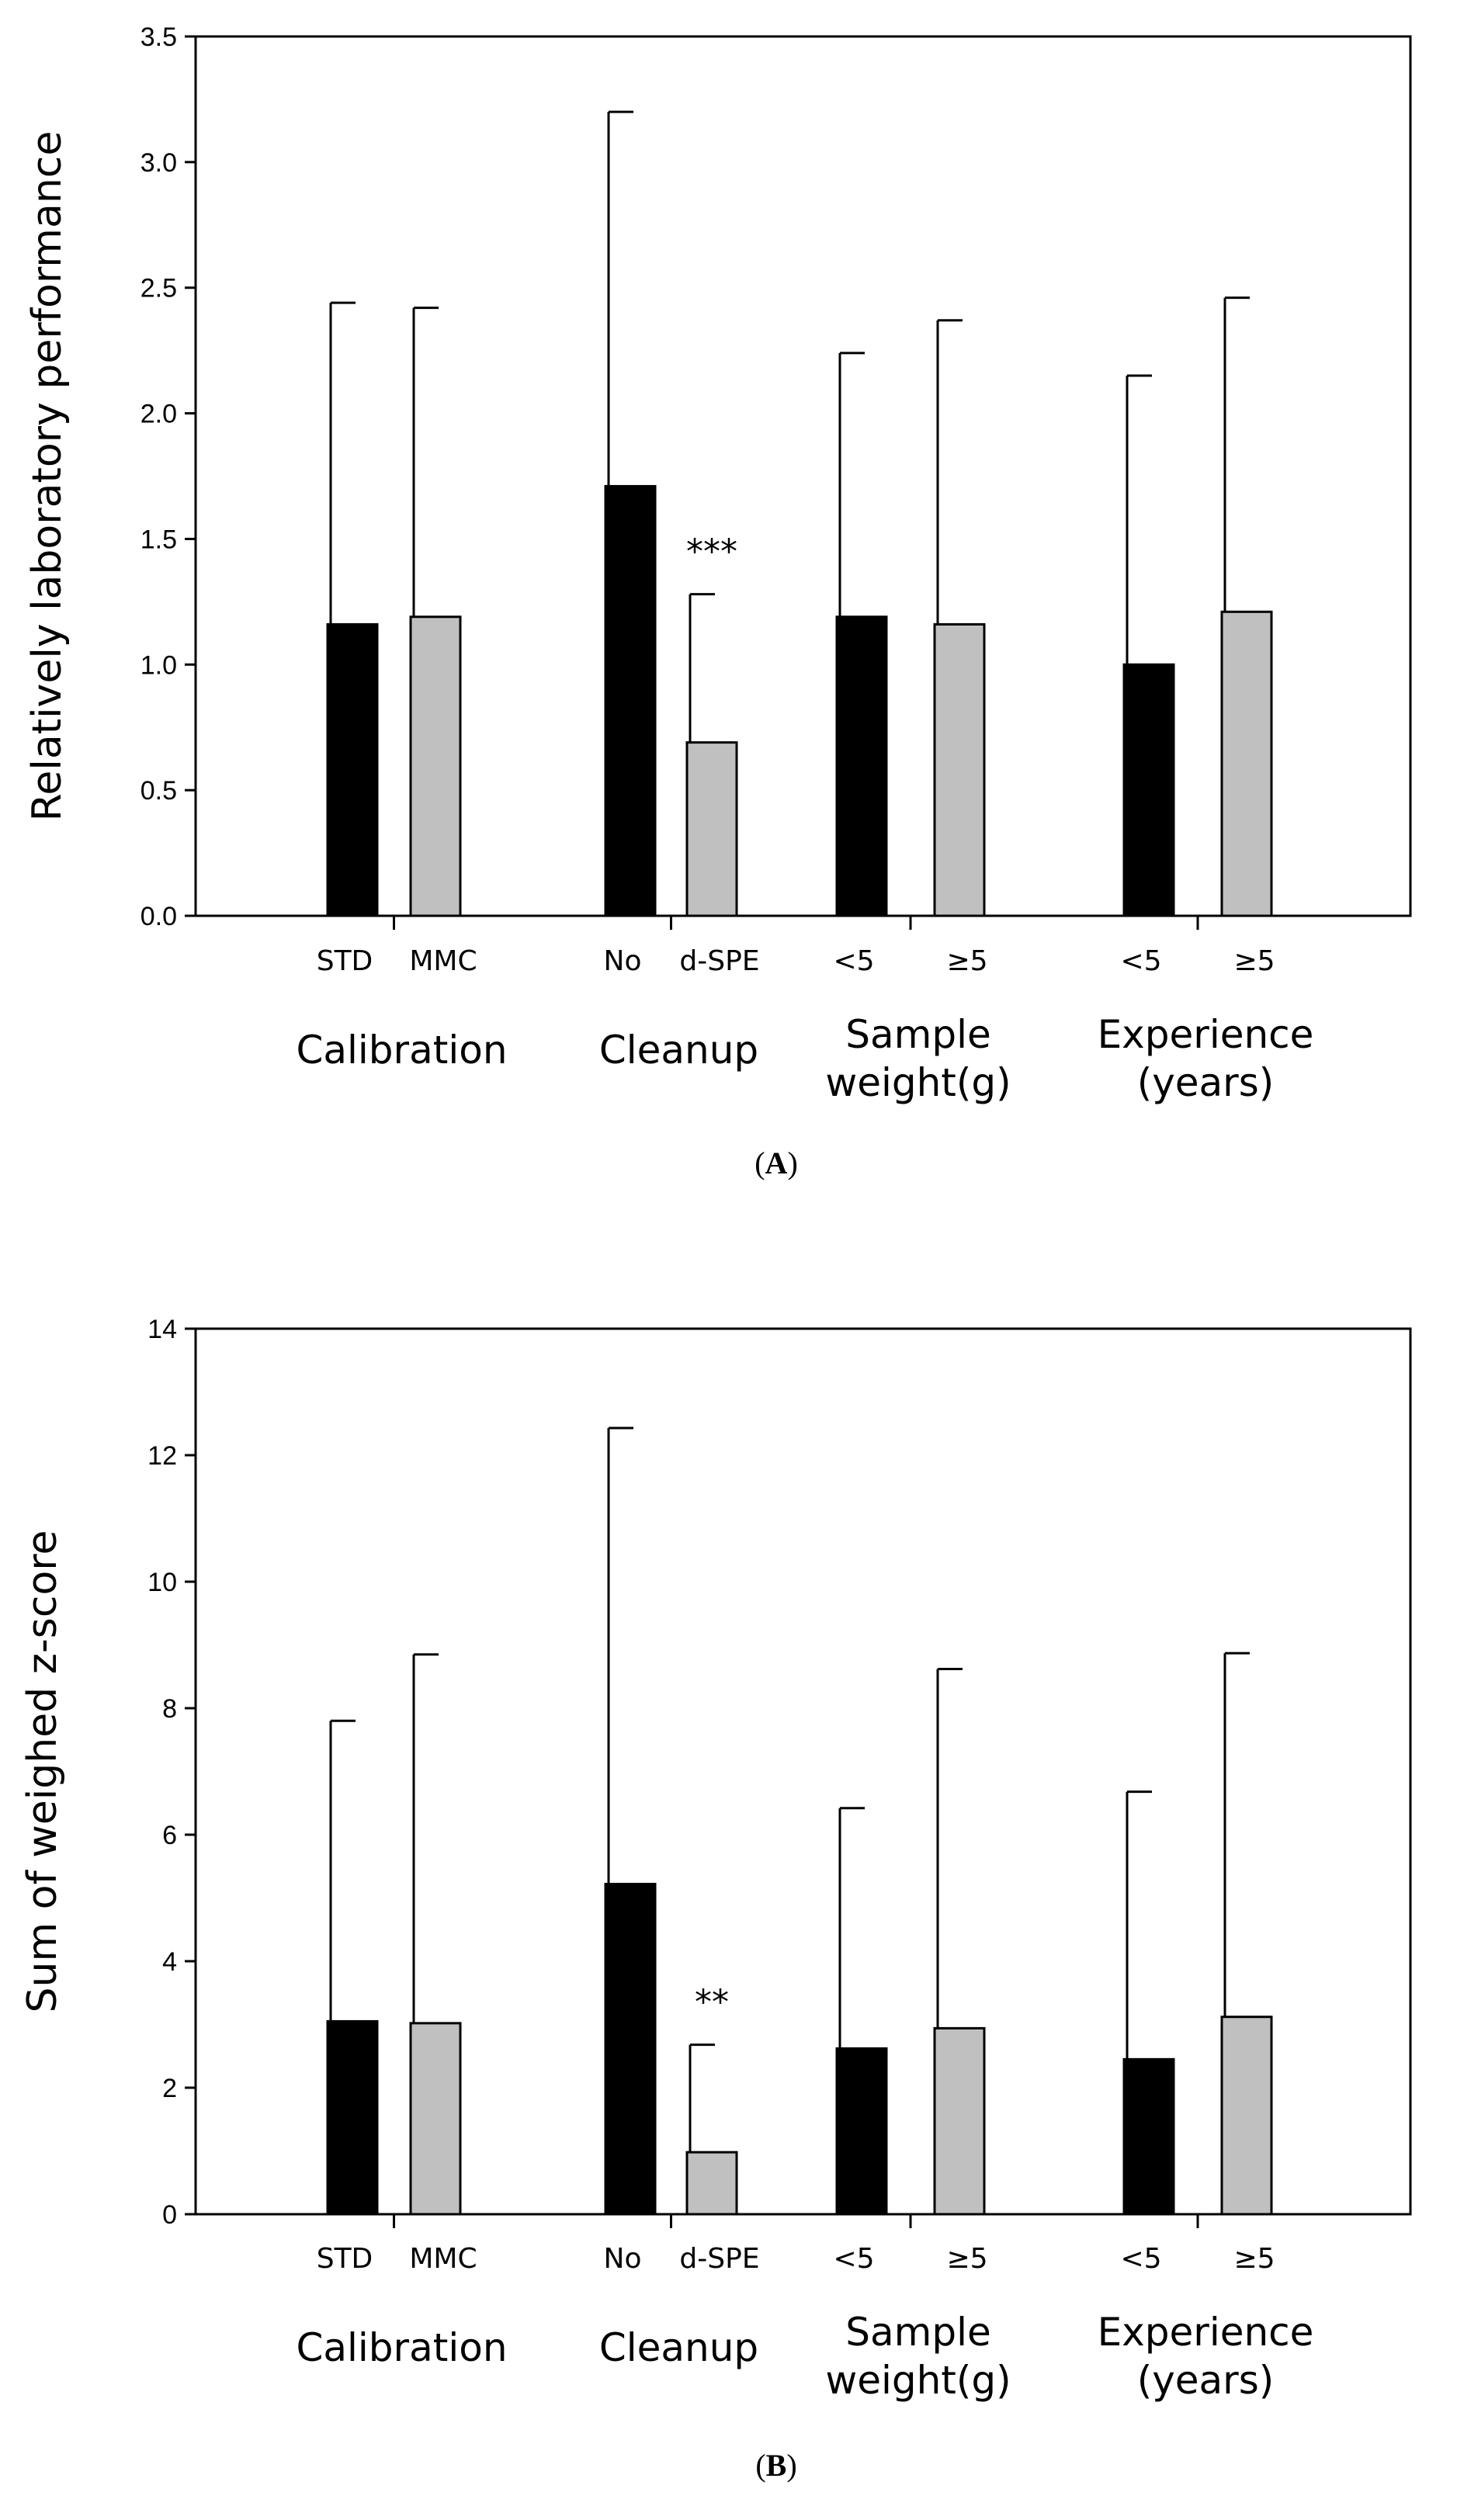 The width and height of the screenshot is (1457, 2520). I want to click on y-tick-label: 3.0, so click(159, 163).